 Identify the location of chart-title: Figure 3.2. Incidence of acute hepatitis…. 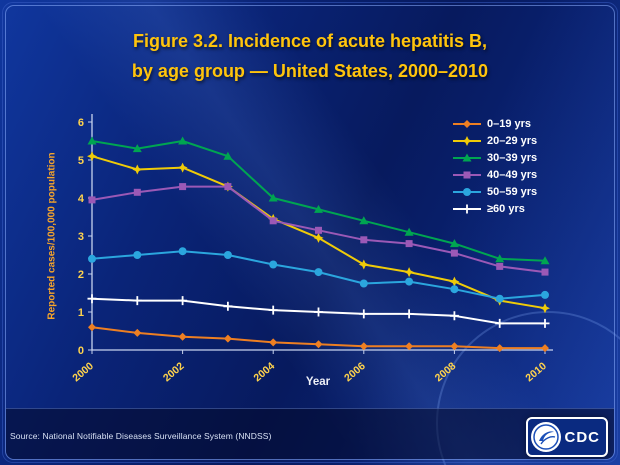
(310, 56).